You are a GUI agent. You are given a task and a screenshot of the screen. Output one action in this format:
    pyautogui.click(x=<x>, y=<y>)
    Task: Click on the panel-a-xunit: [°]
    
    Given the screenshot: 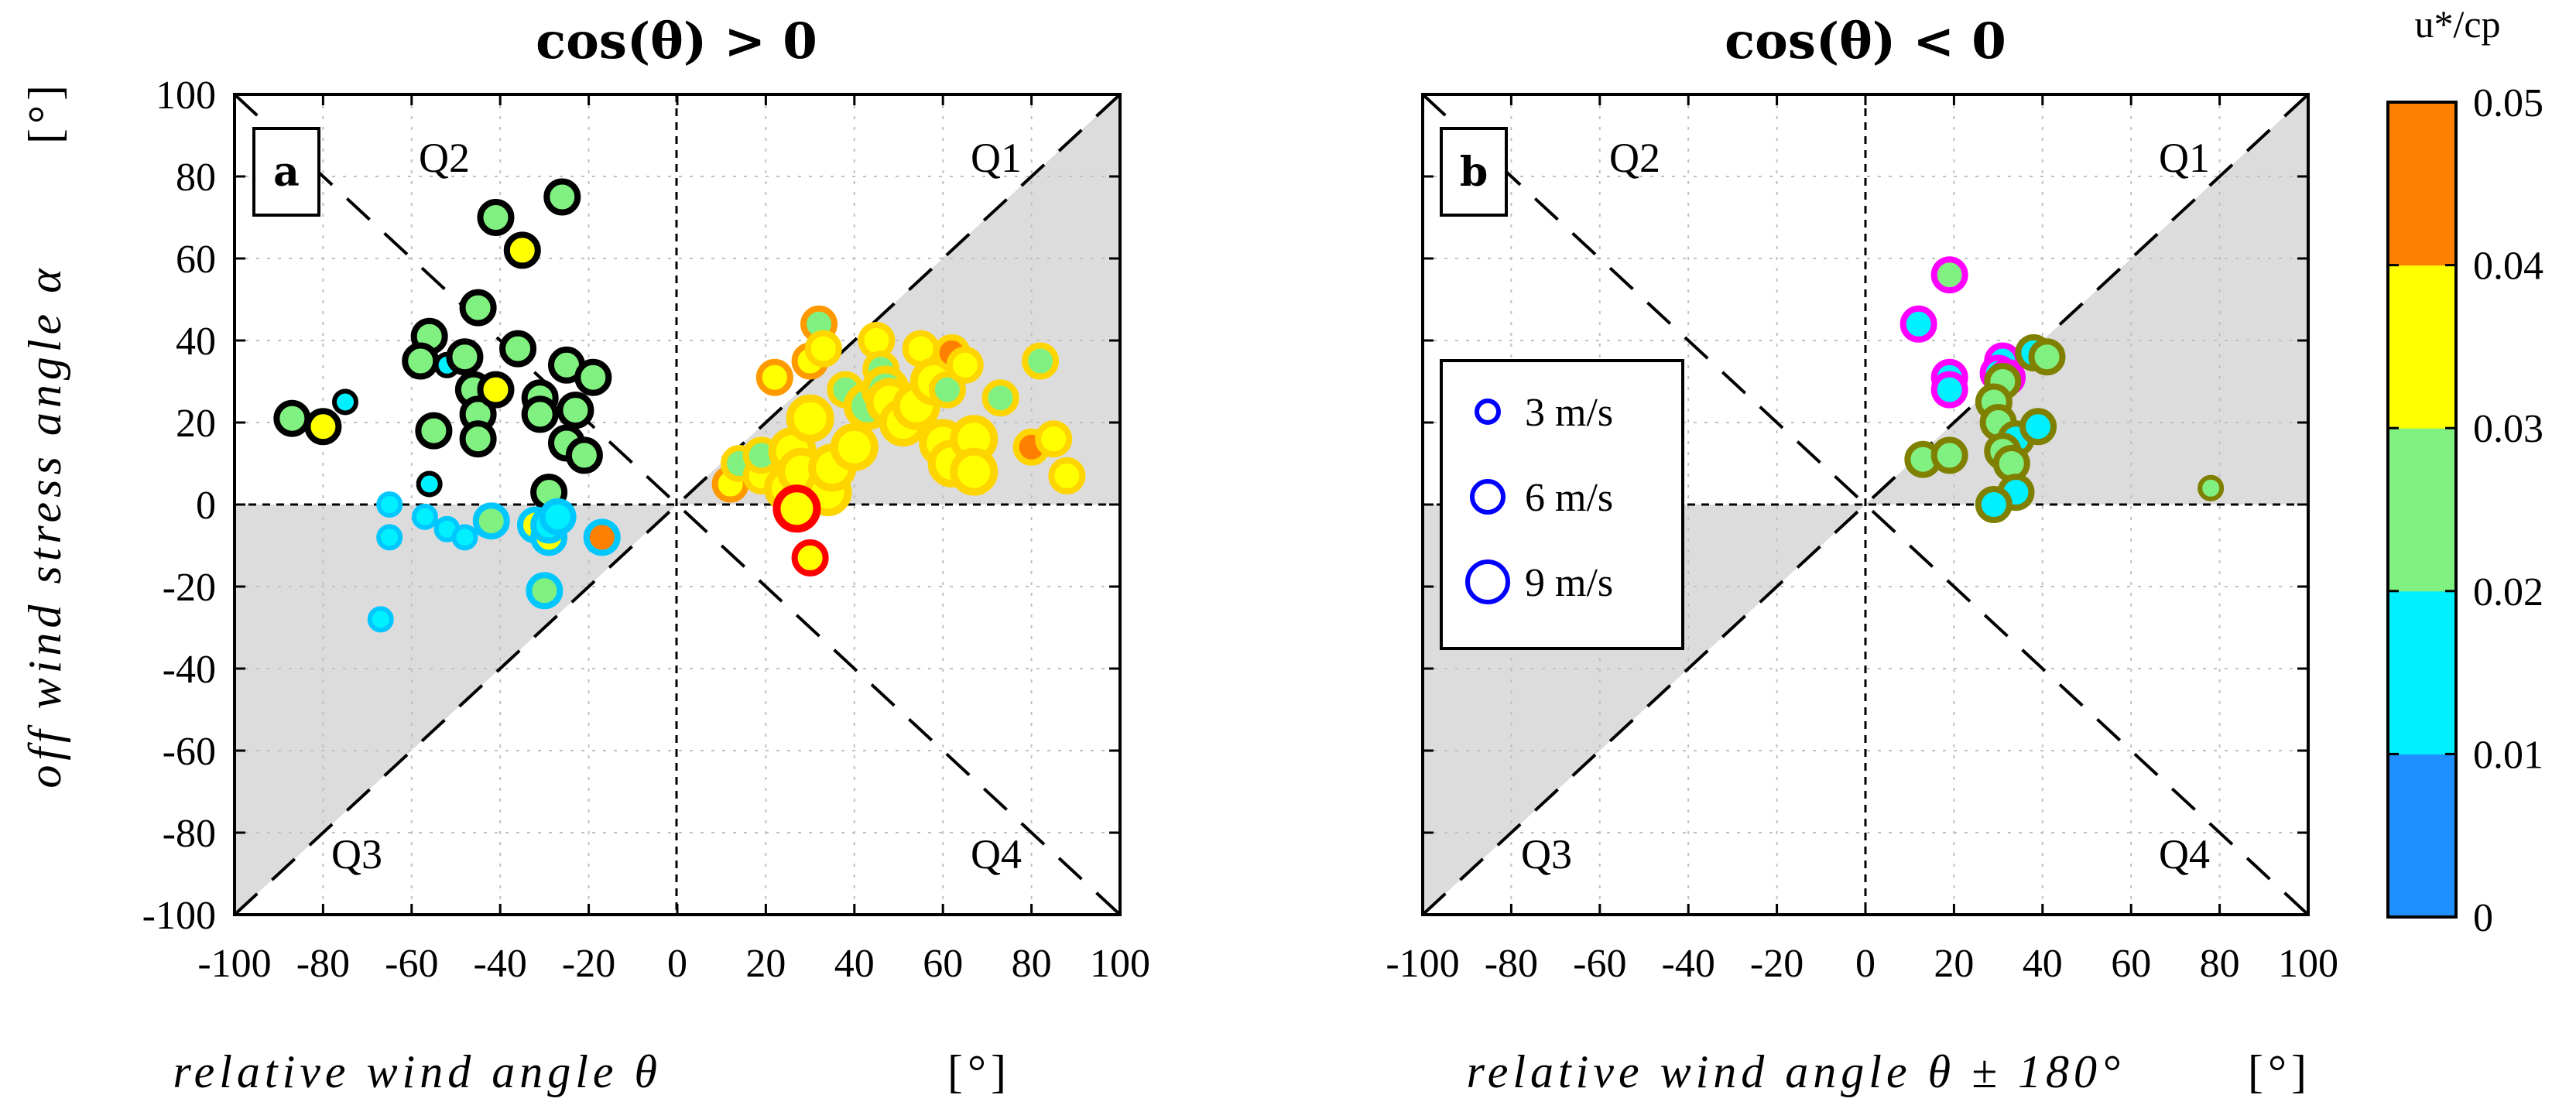 What is the action you would take?
    pyautogui.click(x=979, y=1071)
    